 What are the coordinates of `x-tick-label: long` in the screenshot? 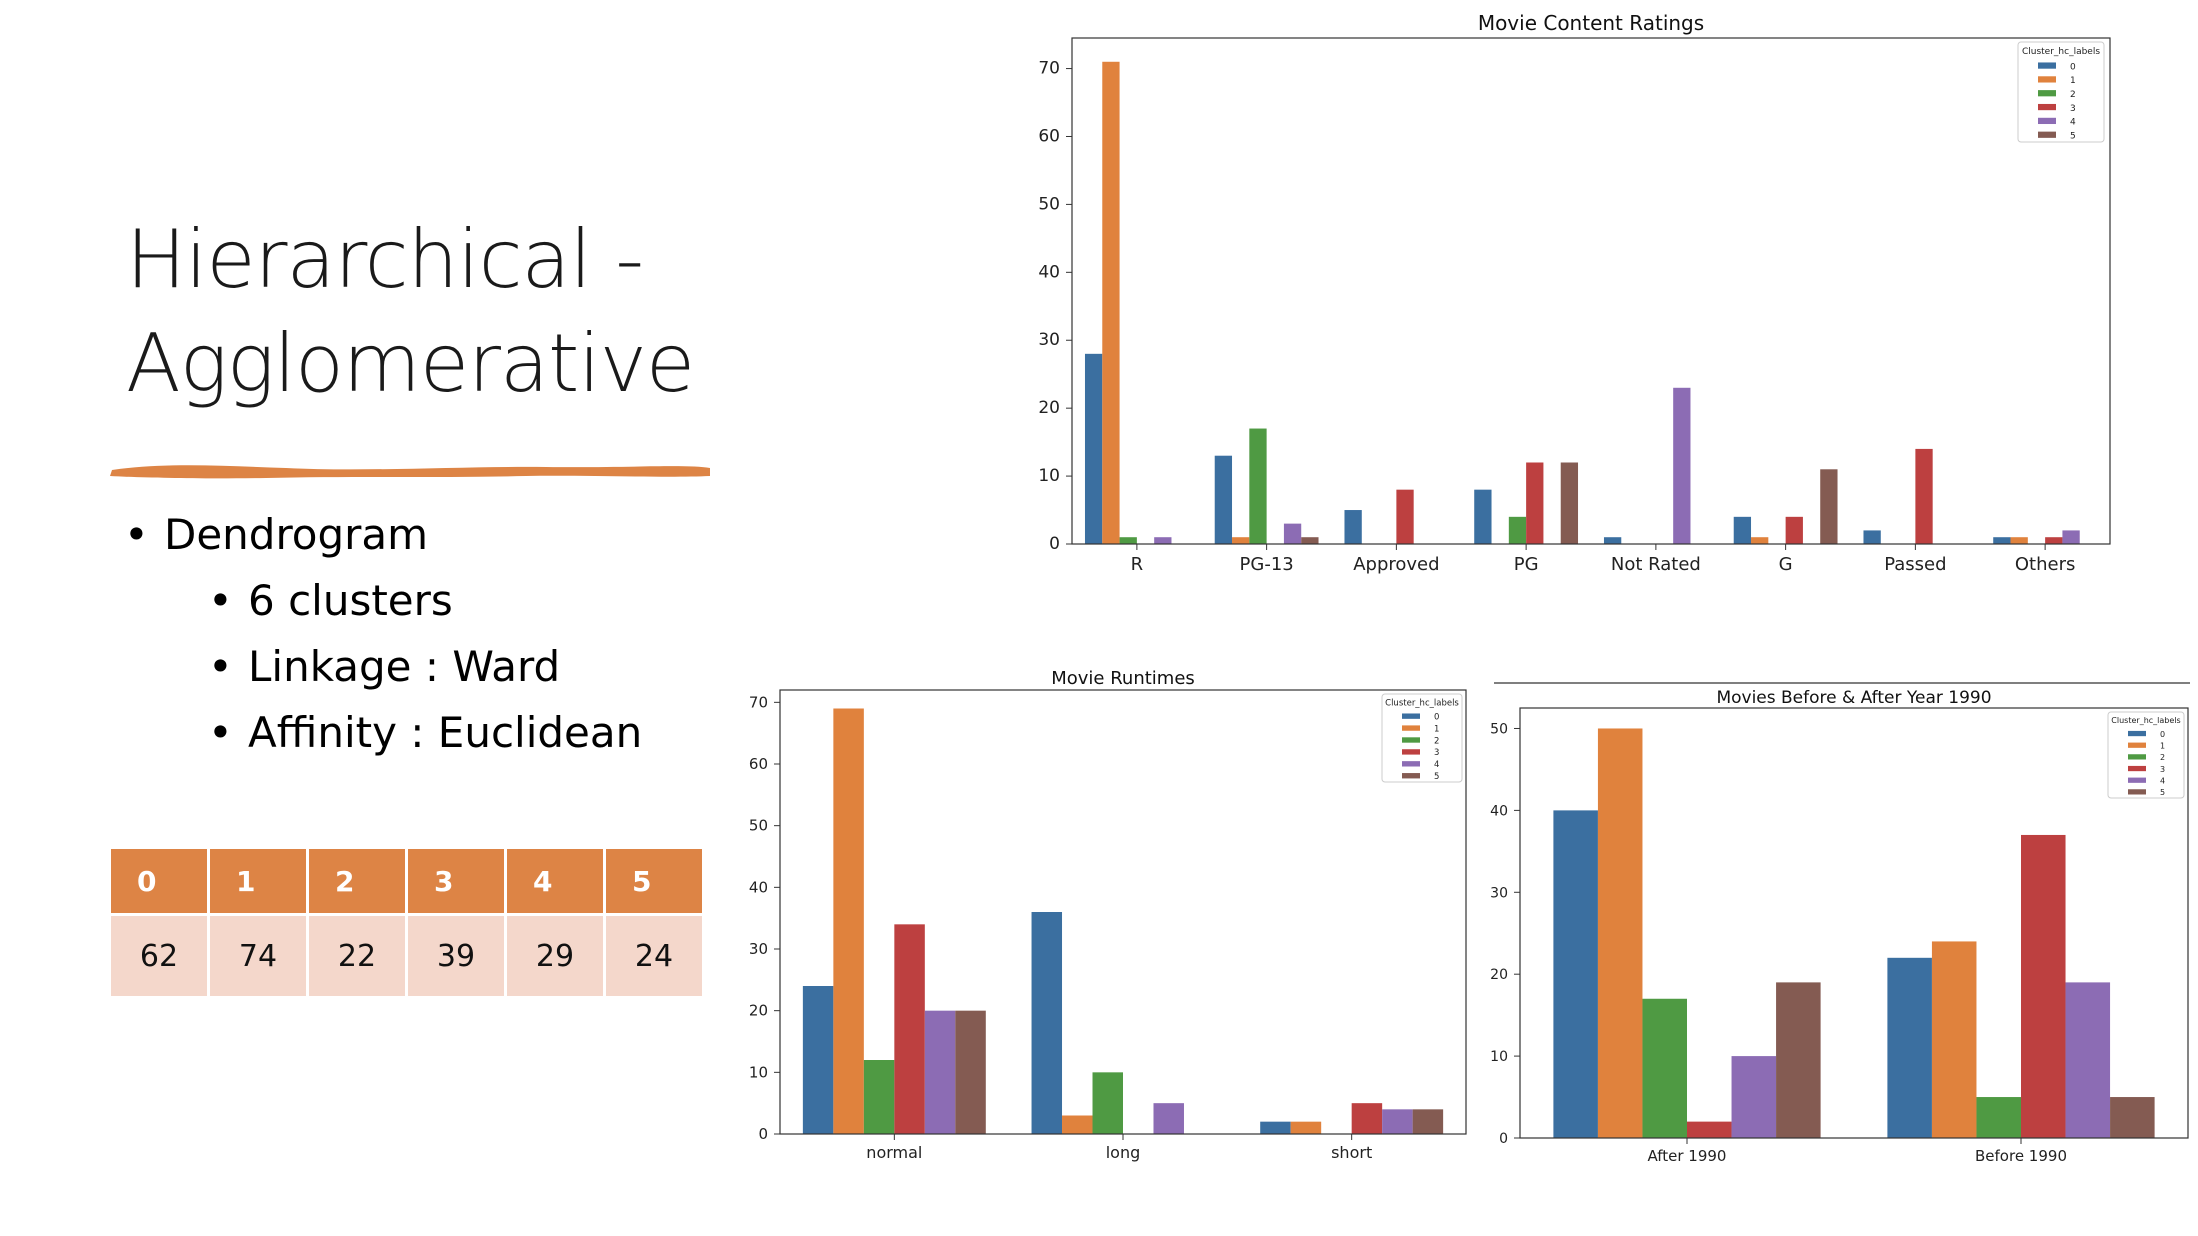 It's located at (1123, 1152).